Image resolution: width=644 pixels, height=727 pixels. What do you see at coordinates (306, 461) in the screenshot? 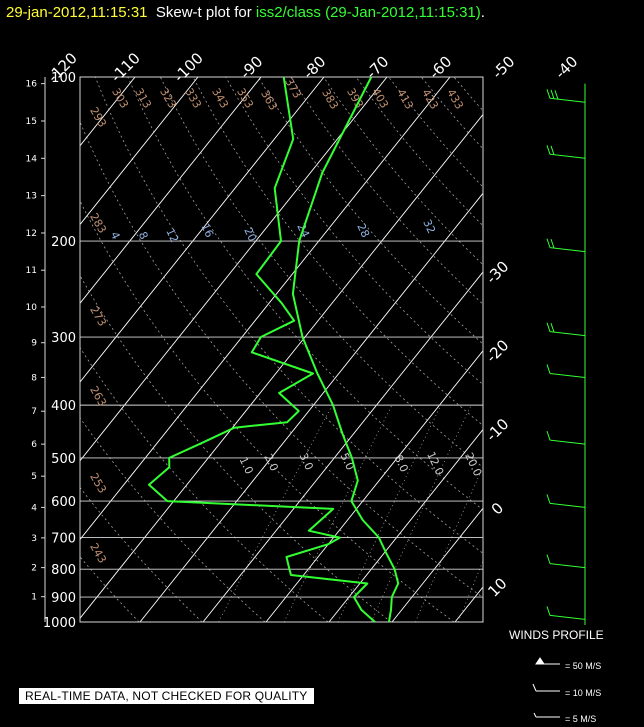
I see `mixing-ratio-label: 3.0` at bounding box center [306, 461].